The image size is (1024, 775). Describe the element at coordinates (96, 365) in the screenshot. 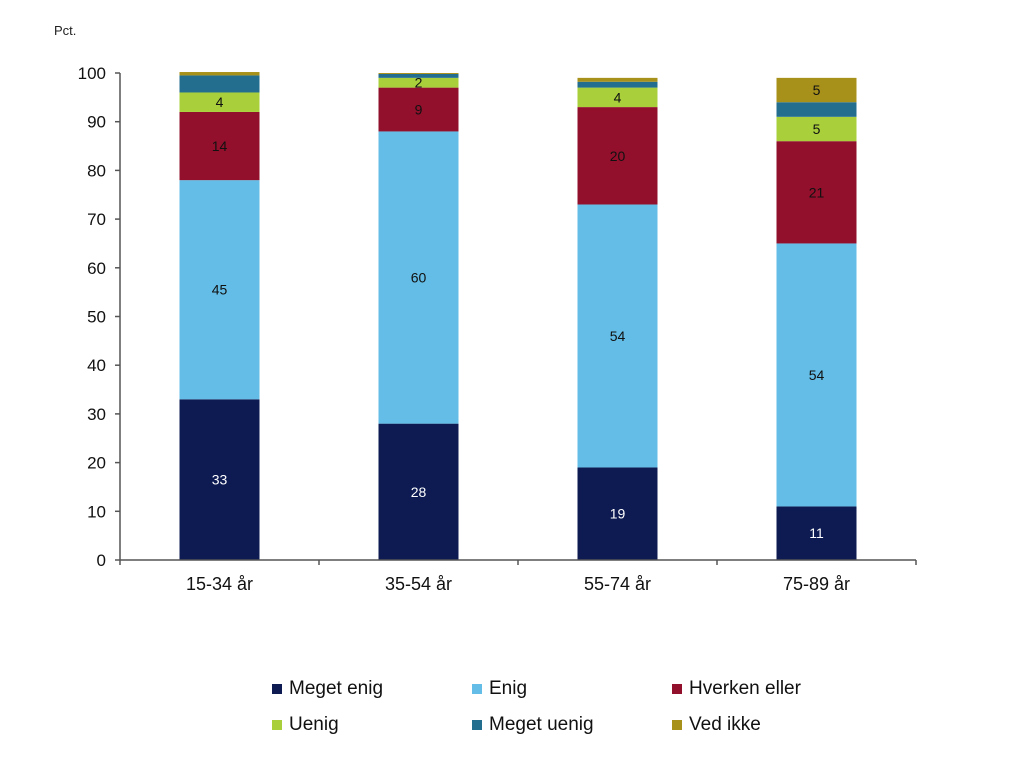

I see `y-tick-label: 40` at that location.